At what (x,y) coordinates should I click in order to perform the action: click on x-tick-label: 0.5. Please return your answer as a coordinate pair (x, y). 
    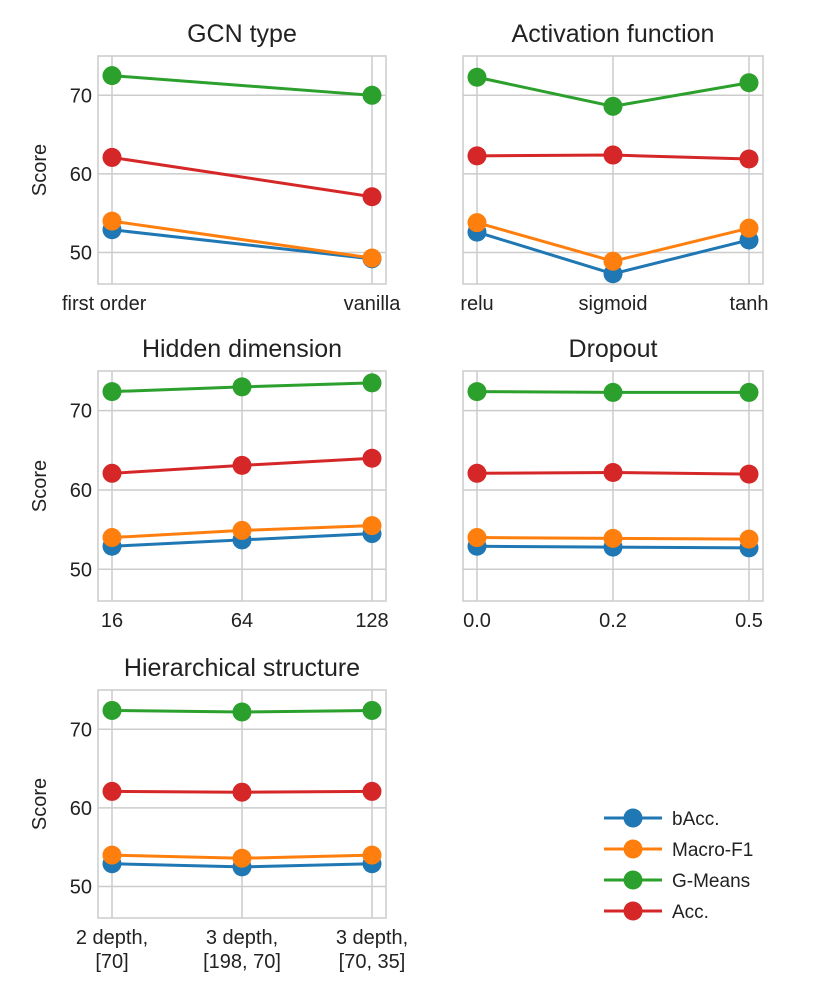
    Looking at the image, I should click on (749, 621).